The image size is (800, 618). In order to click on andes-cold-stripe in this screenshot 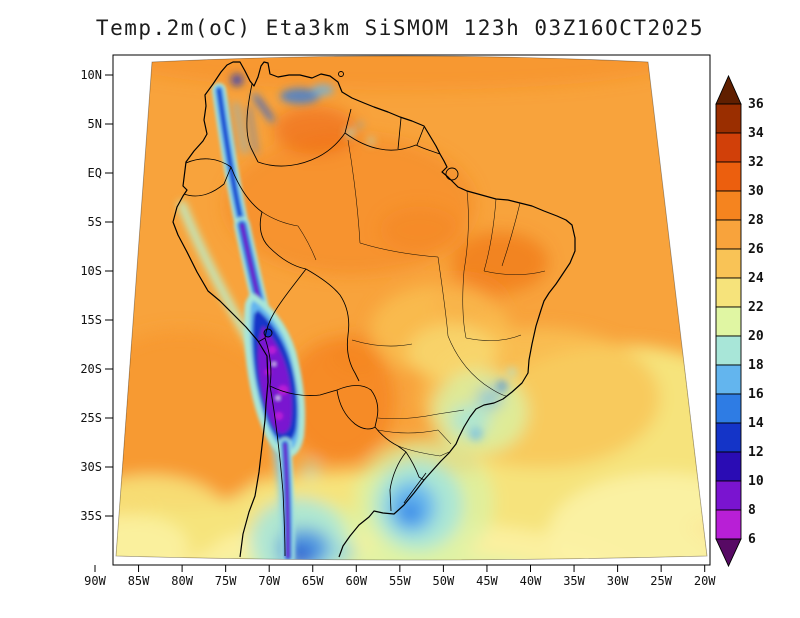, I will do `click(259, 321)`.